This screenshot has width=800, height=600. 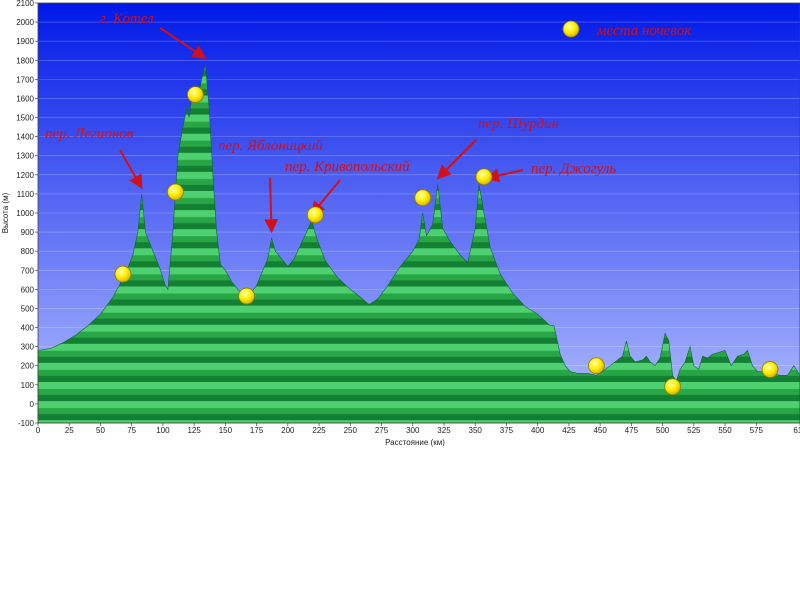 What do you see at coordinates (25, 60) in the screenshot?
I see `y-tick-label: 1800` at bounding box center [25, 60].